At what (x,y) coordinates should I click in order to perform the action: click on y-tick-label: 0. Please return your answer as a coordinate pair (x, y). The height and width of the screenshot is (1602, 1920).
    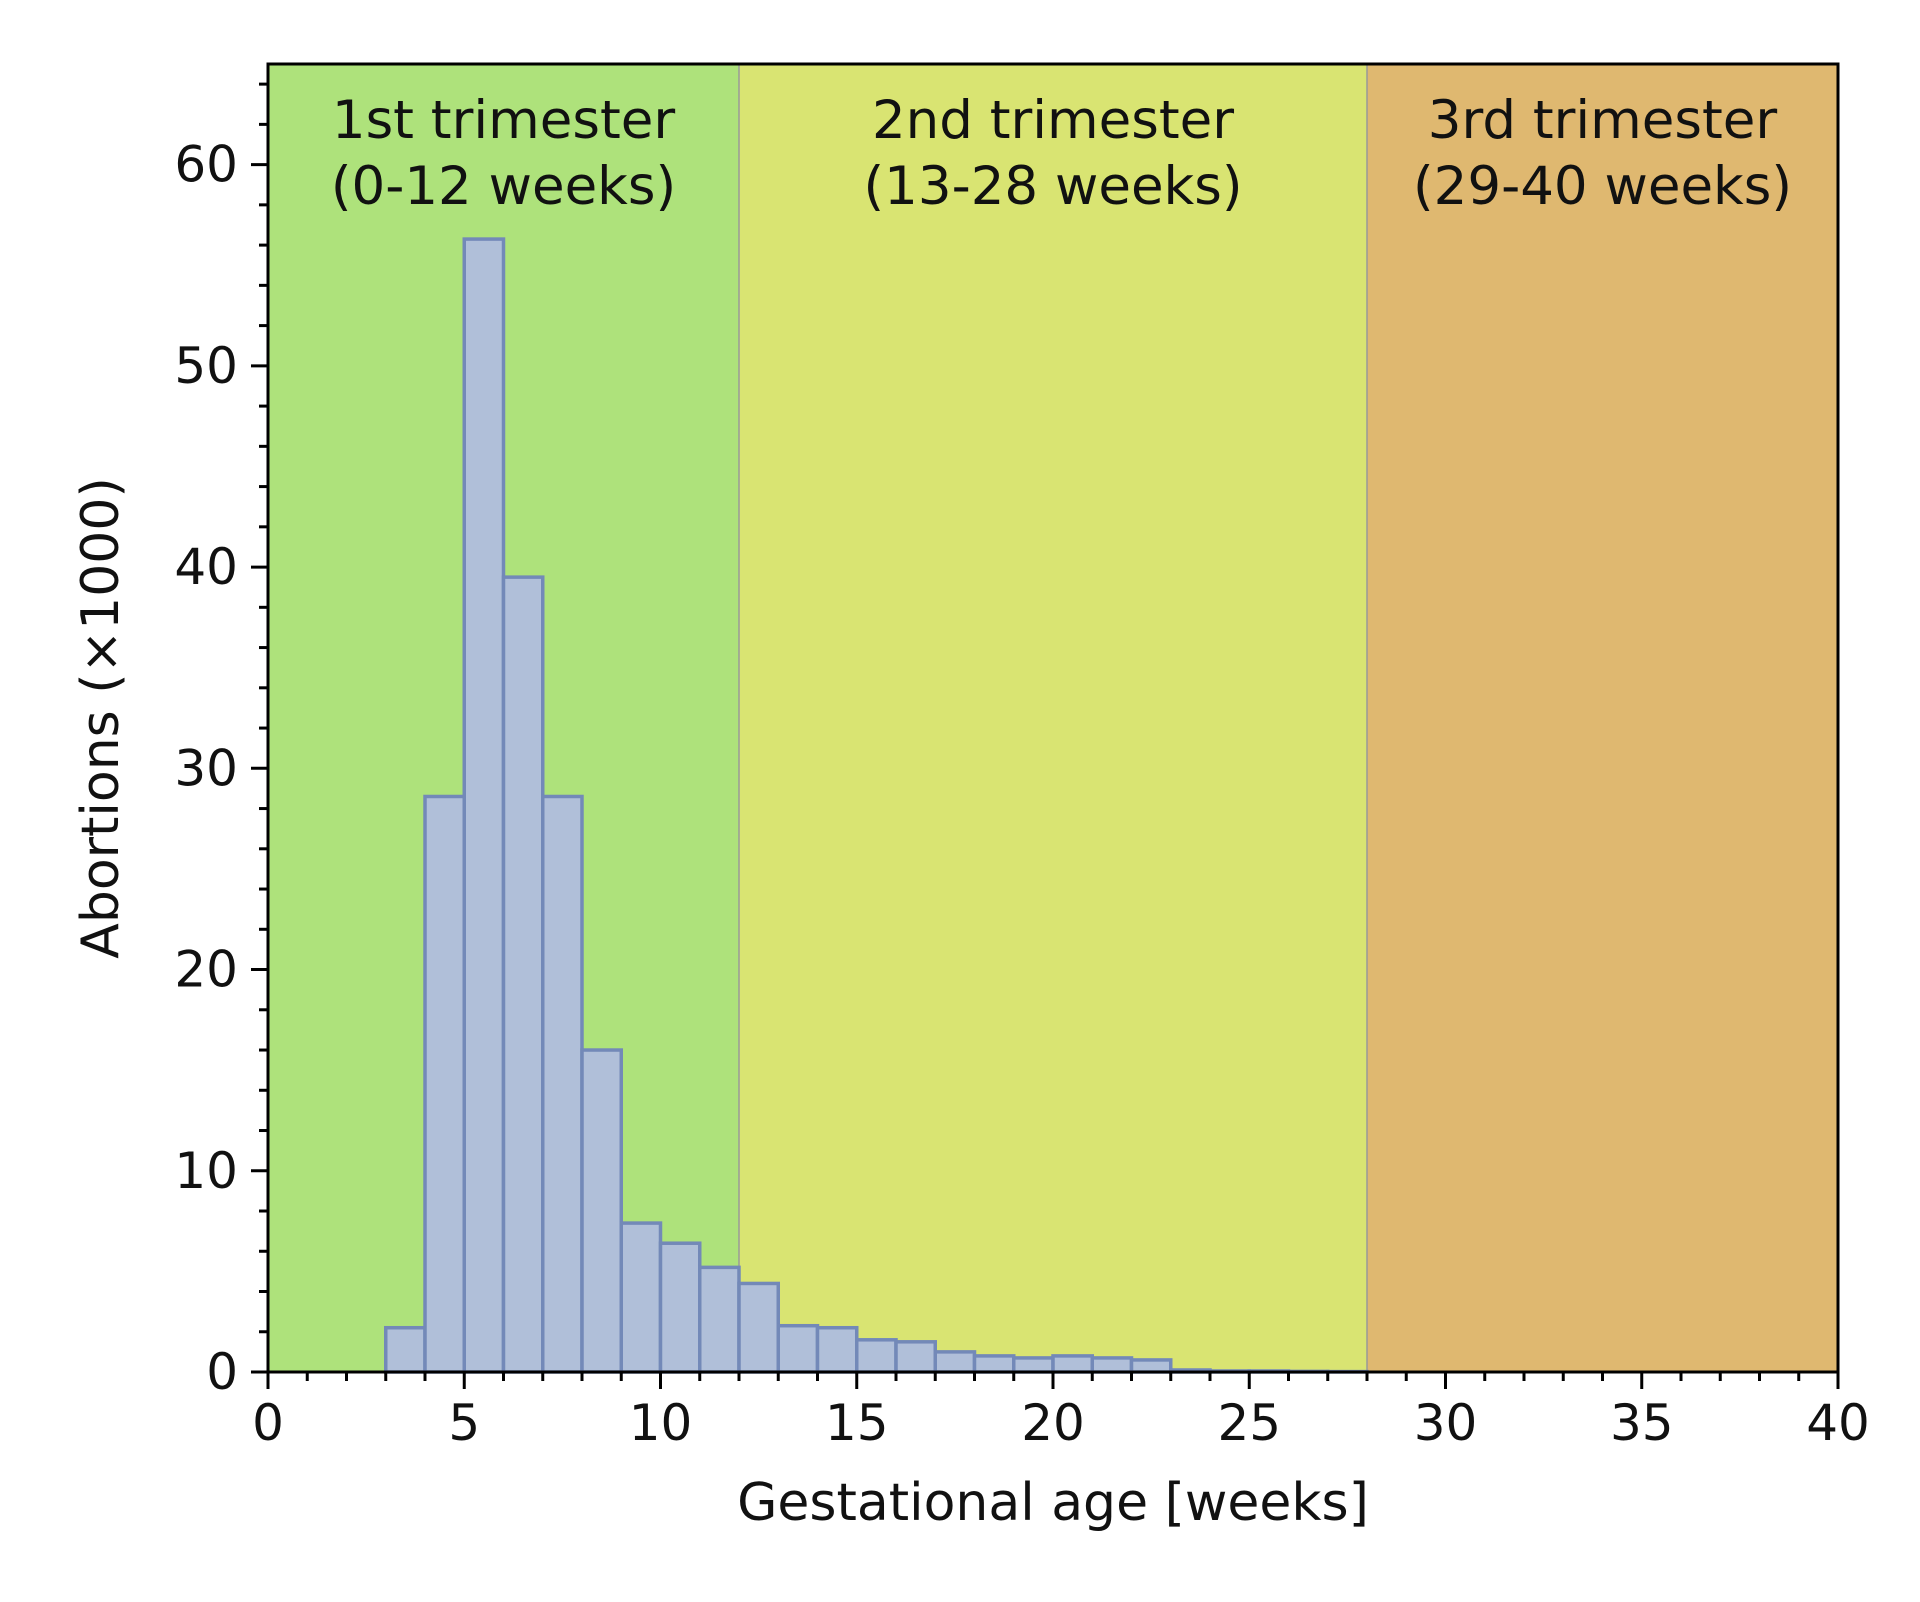
    Looking at the image, I should click on (222, 1372).